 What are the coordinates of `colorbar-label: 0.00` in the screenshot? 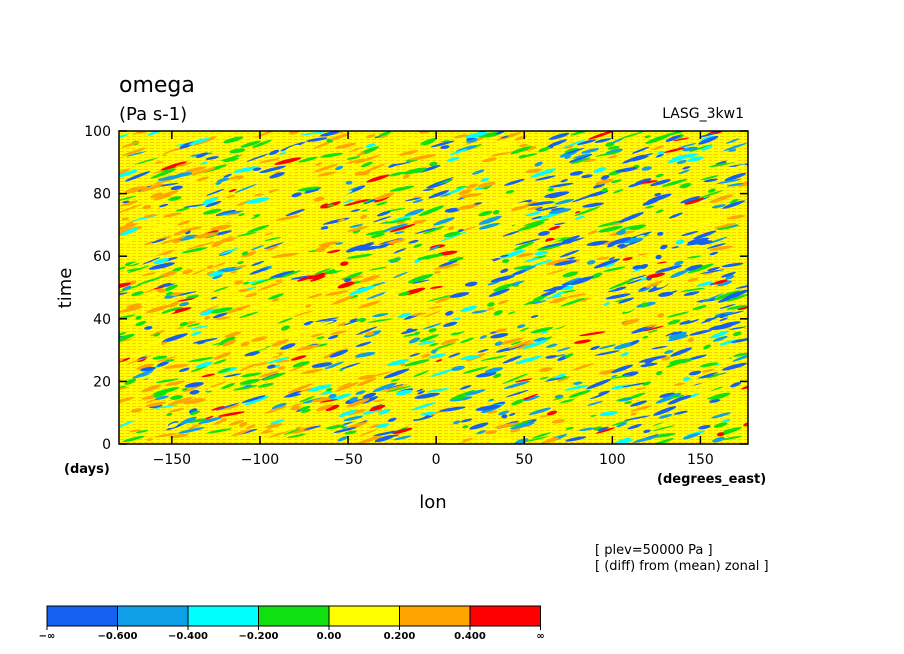 It's located at (329, 636).